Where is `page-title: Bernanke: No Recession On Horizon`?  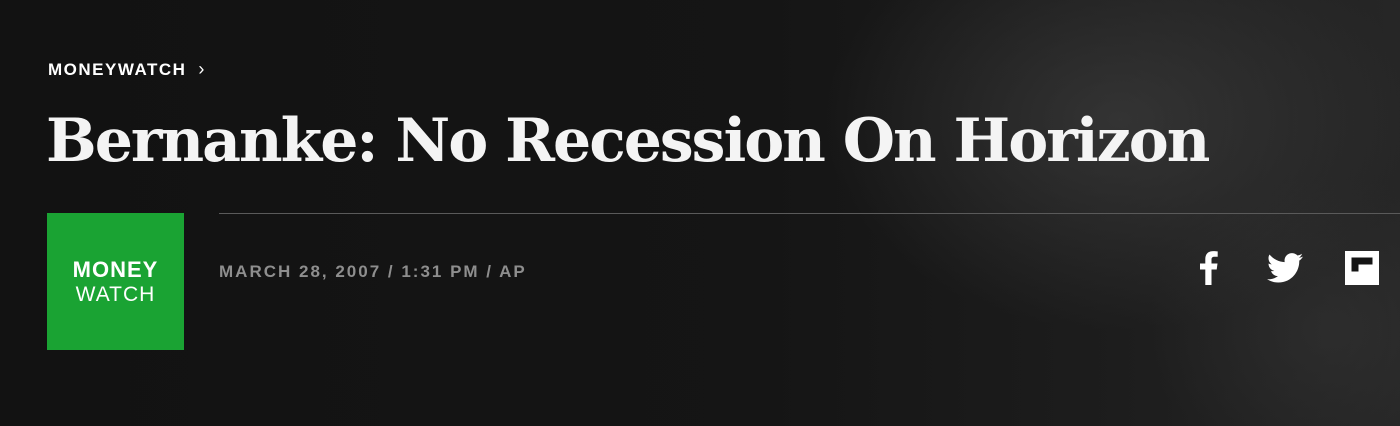 page-title: Bernanke: No Recession On Horizon is located at coordinates (628, 141).